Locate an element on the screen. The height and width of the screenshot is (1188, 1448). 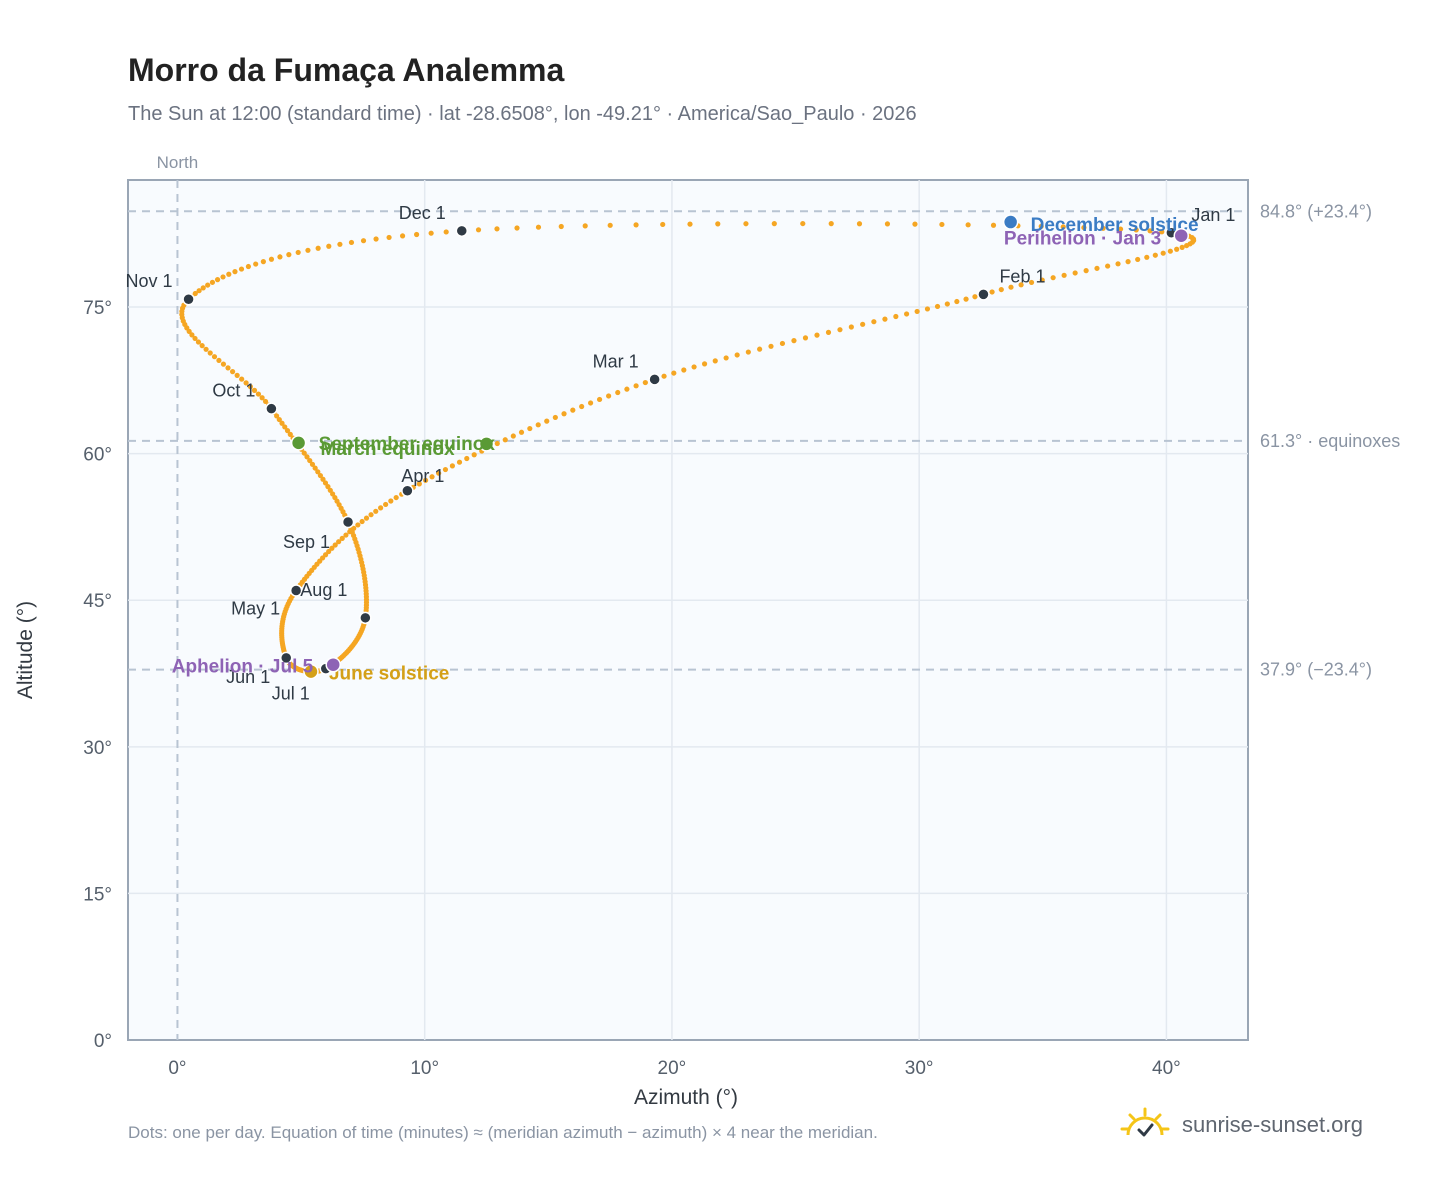
x-tick-label: 40° is located at coordinates (1166, 1068).